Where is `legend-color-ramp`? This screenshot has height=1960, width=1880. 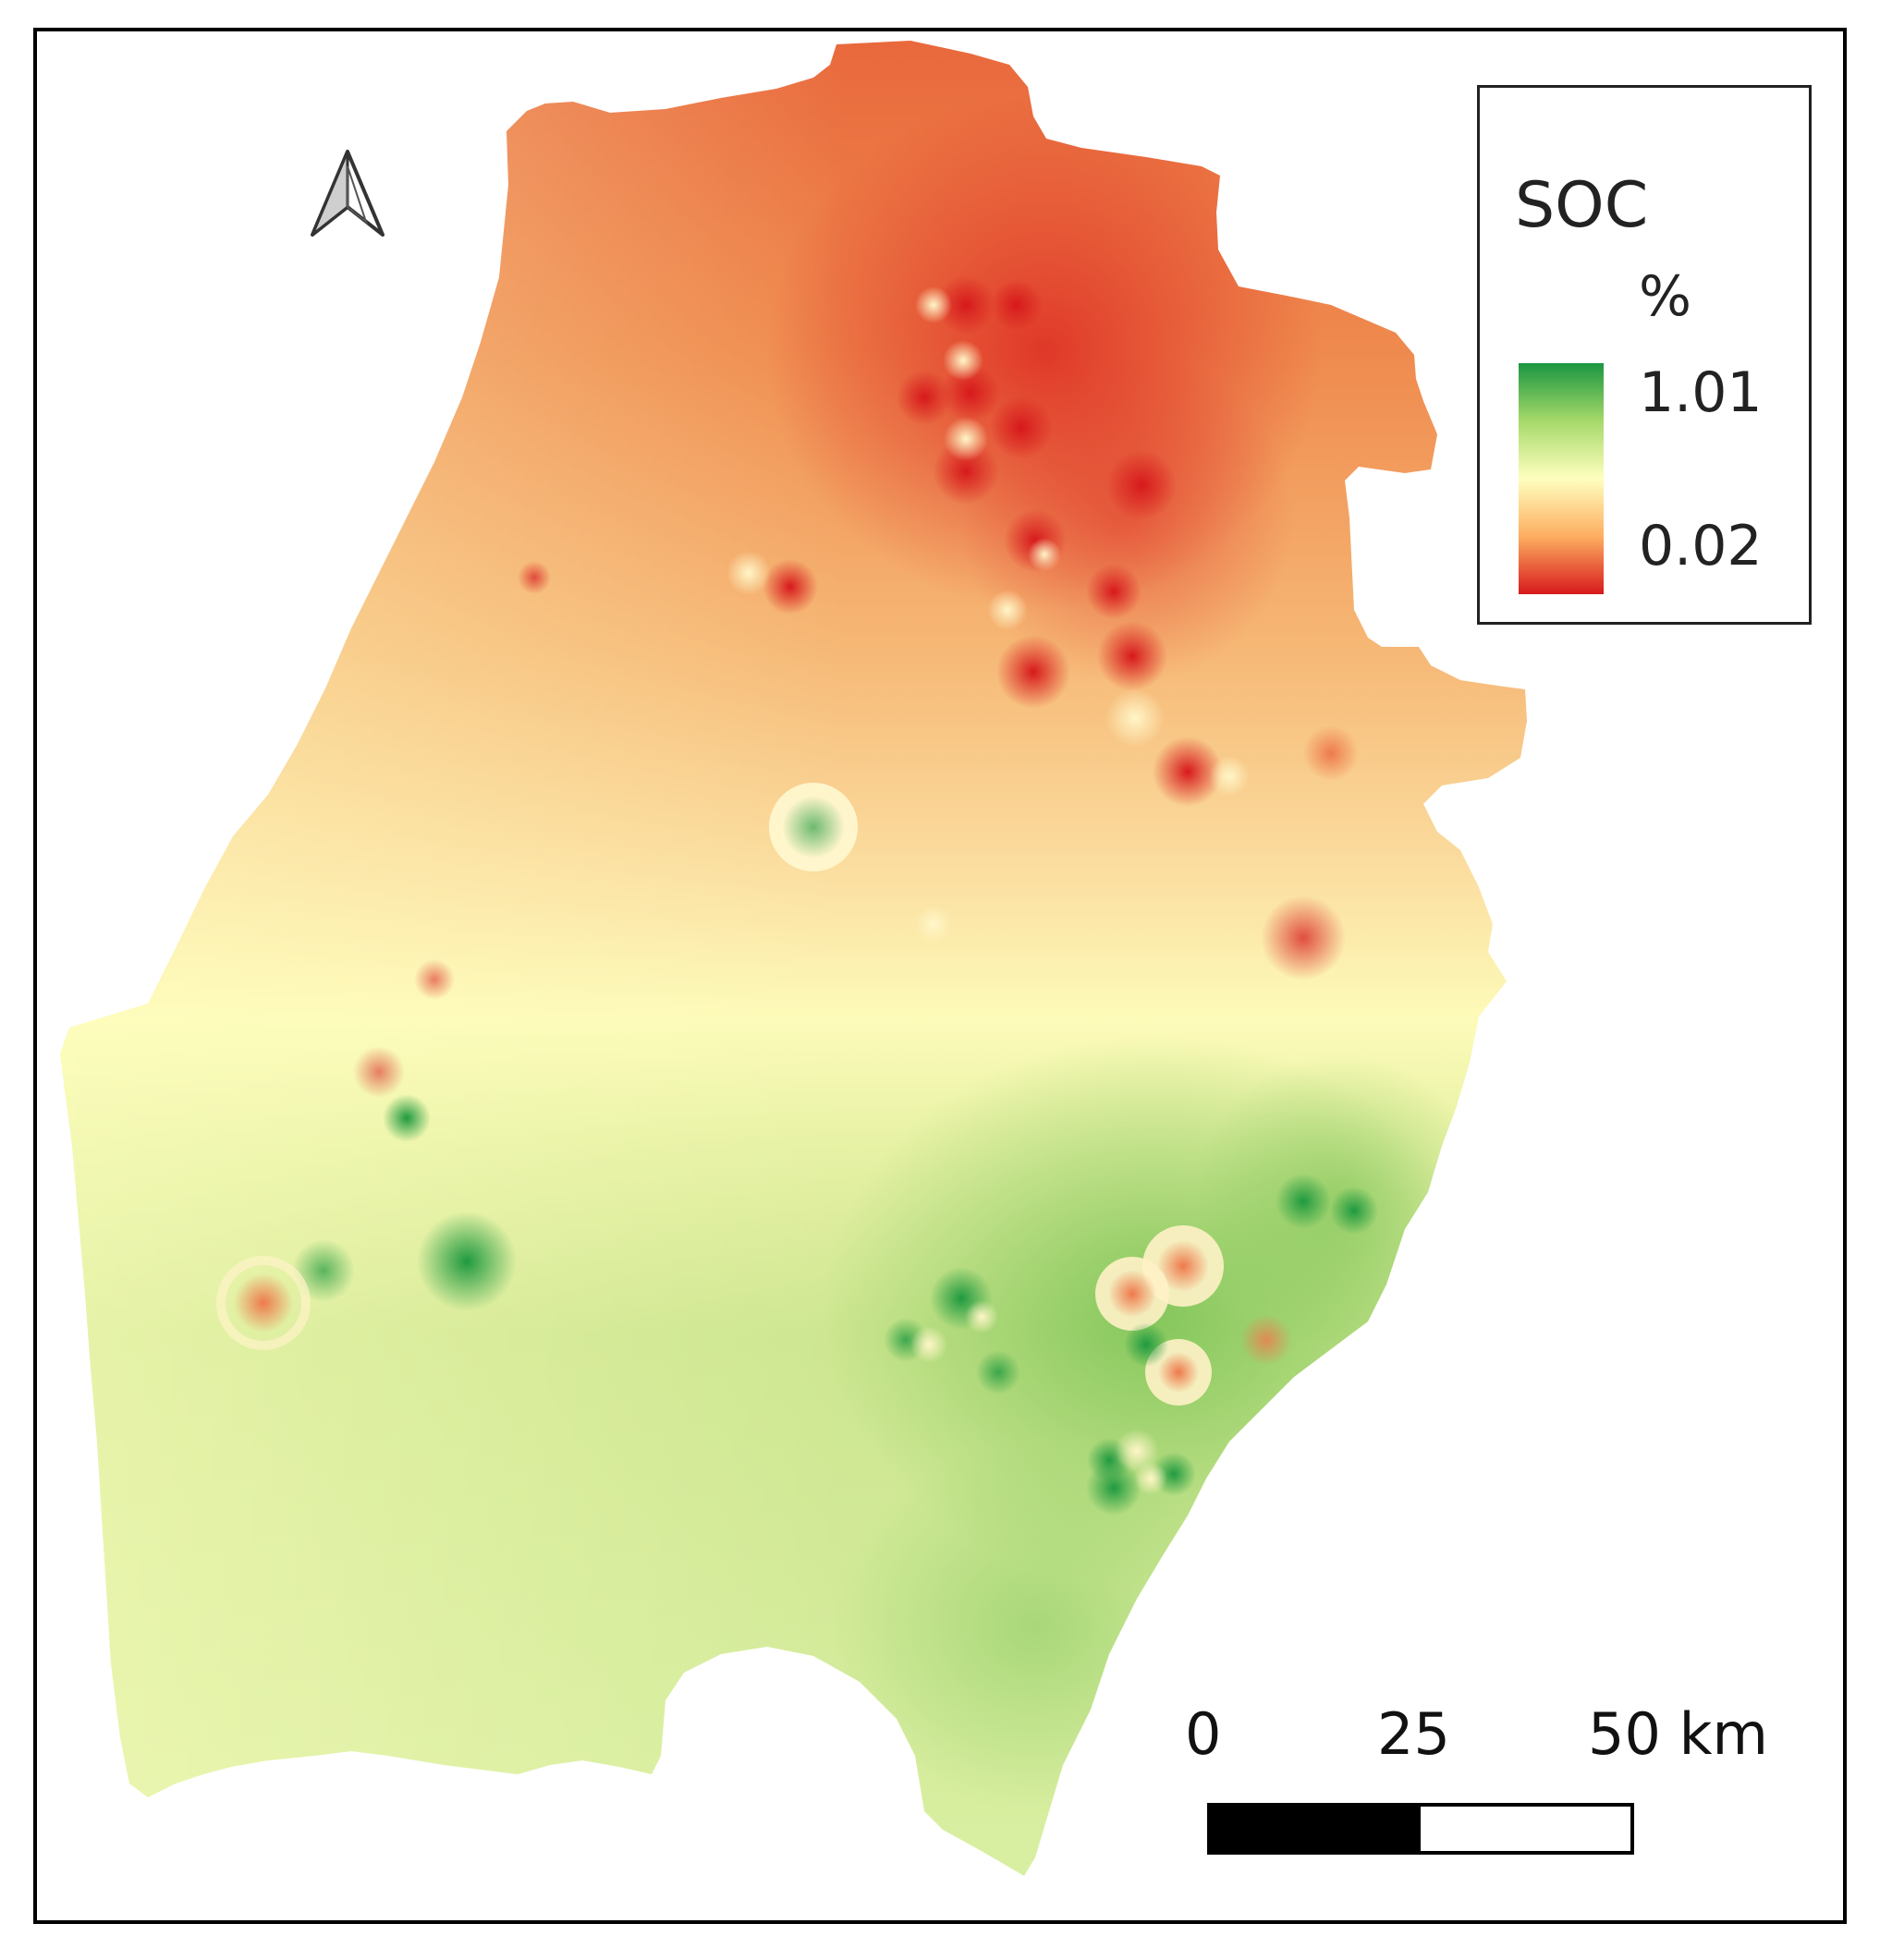
legend-color-ramp is located at coordinates (1561, 478).